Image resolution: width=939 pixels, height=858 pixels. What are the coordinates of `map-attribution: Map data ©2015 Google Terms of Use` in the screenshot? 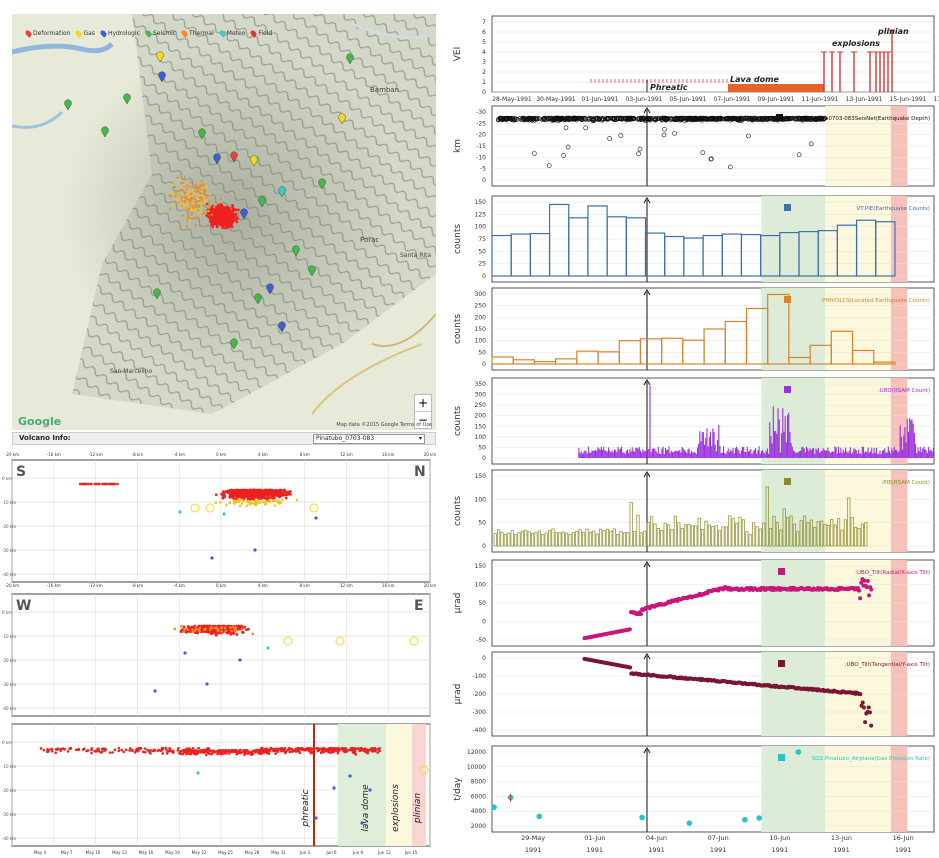 It's located at (384, 425).